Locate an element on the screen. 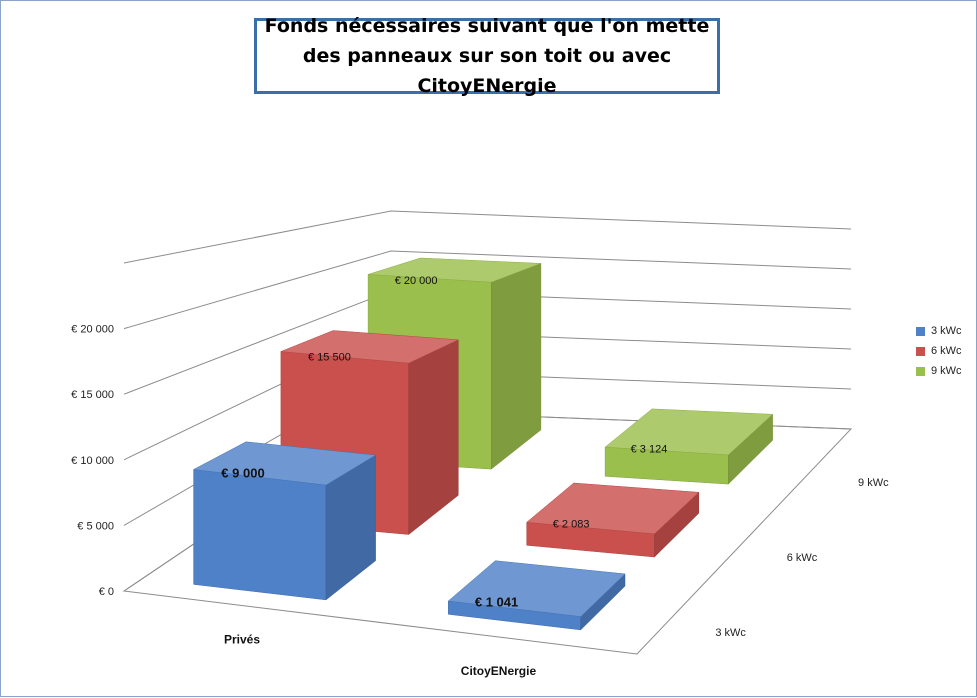 The image size is (977, 698). bar-front-face is located at coordinates (260, 535).